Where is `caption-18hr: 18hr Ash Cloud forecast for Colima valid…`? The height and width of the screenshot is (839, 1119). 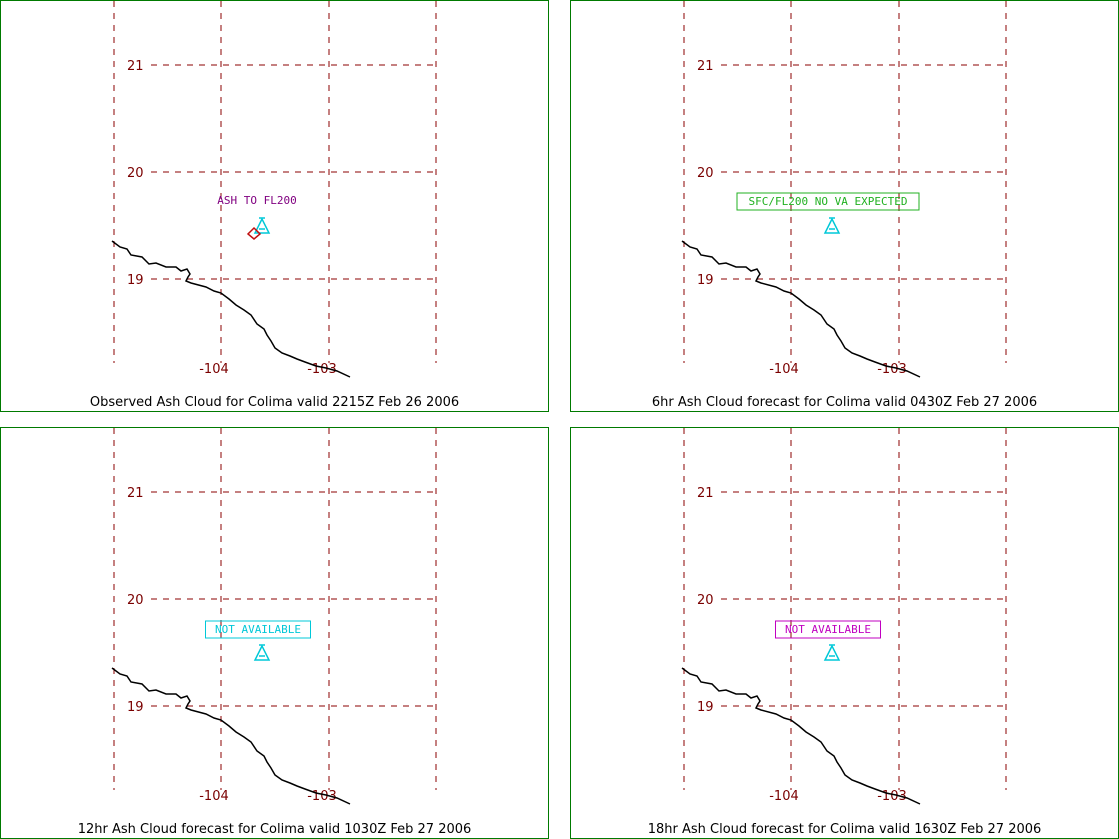 caption-18hr: 18hr Ash Cloud forecast for Colima valid… is located at coordinates (844, 829).